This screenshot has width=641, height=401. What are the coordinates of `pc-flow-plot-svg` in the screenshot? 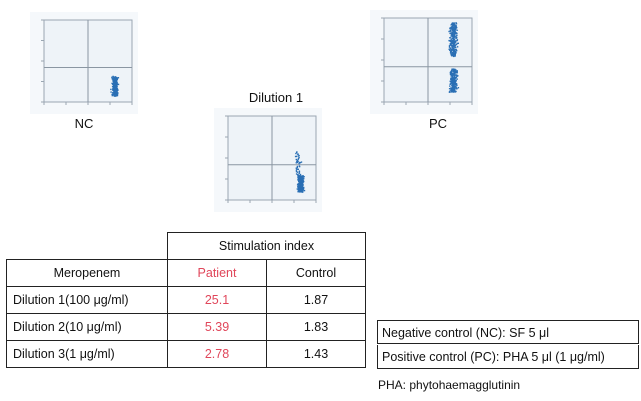 It's located at (427, 61).